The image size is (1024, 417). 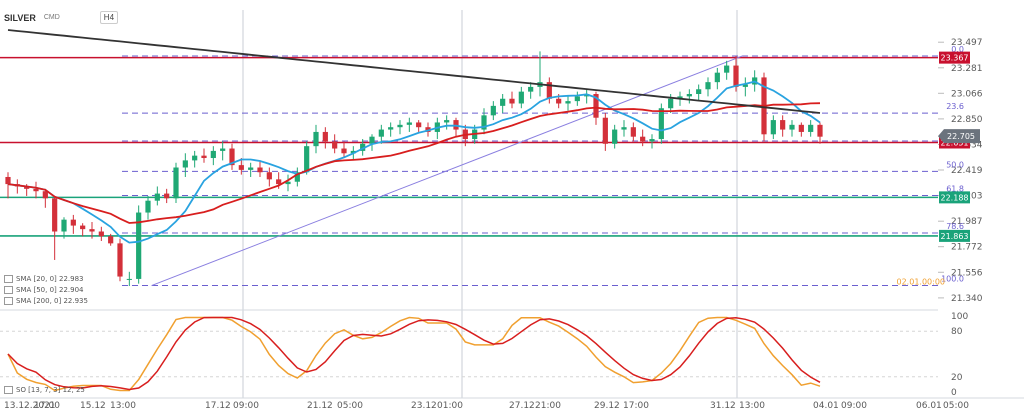 What do you see at coordinates (123, 406) in the screenshot?
I see `time-tick-label: 13:00` at bounding box center [123, 406].